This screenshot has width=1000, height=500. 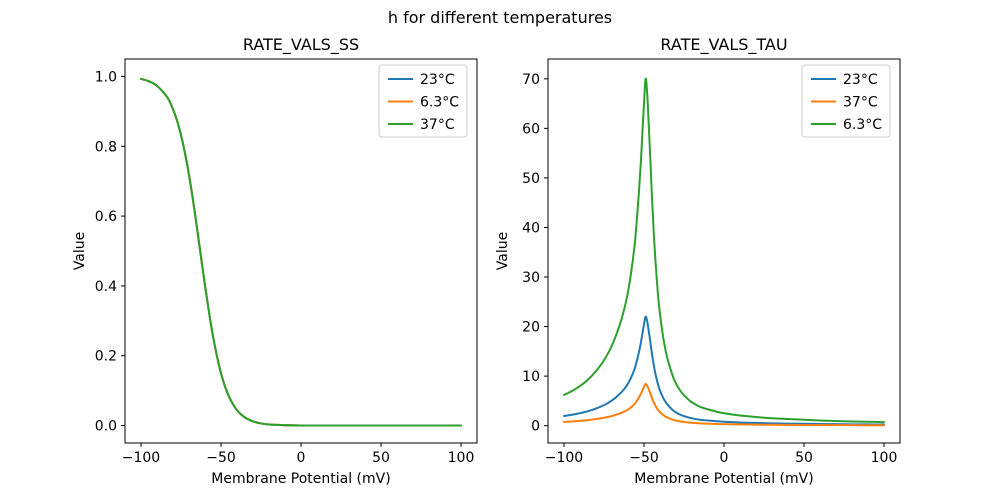 What do you see at coordinates (531, 328) in the screenshot?
I see `y-tick-label: 20` at bounding box center [531, 328].